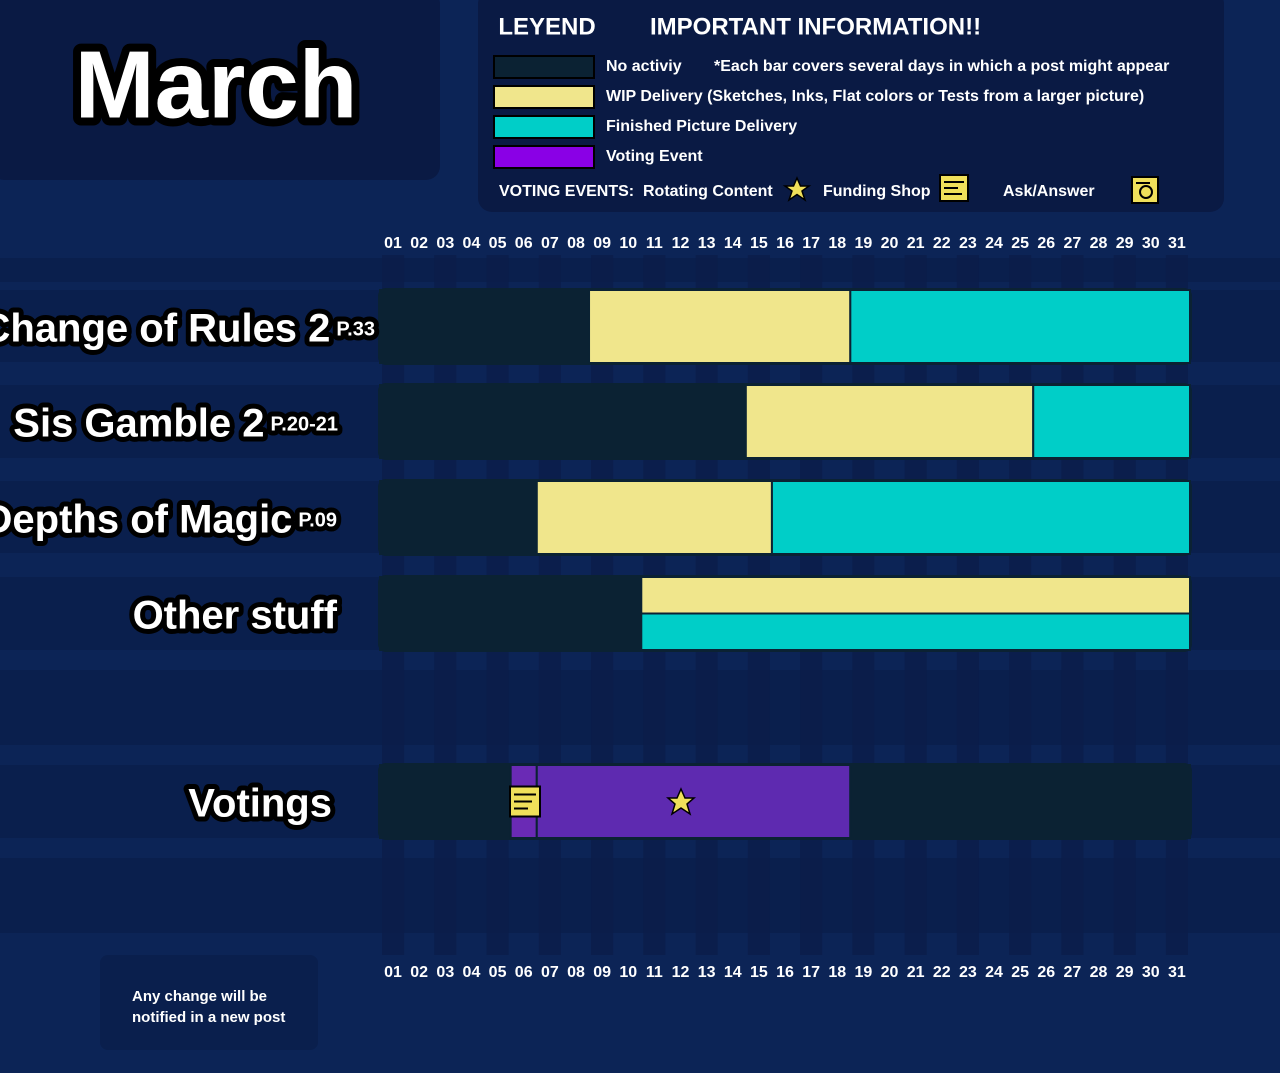 The image size is (1280, 1073). Describe the element at coordinates (165, 328) in the screenshot. I see `row-name: Change of Rules 2` at that location.